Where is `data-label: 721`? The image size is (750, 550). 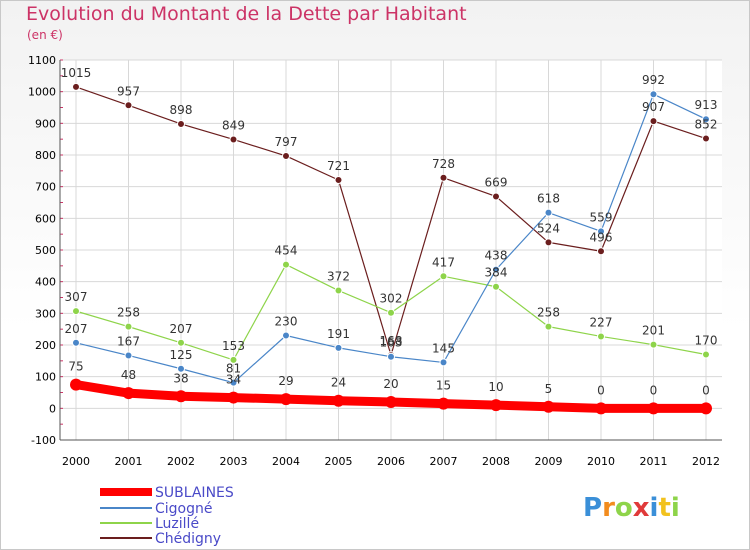 data-label: 721 is located at coordinates (338, 166).